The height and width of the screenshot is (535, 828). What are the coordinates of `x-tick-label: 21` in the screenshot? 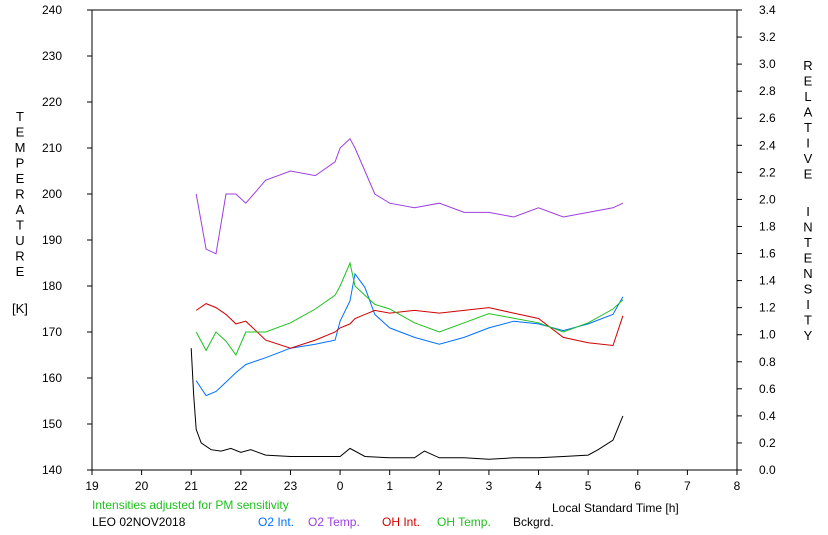 It's located at (192, 486).